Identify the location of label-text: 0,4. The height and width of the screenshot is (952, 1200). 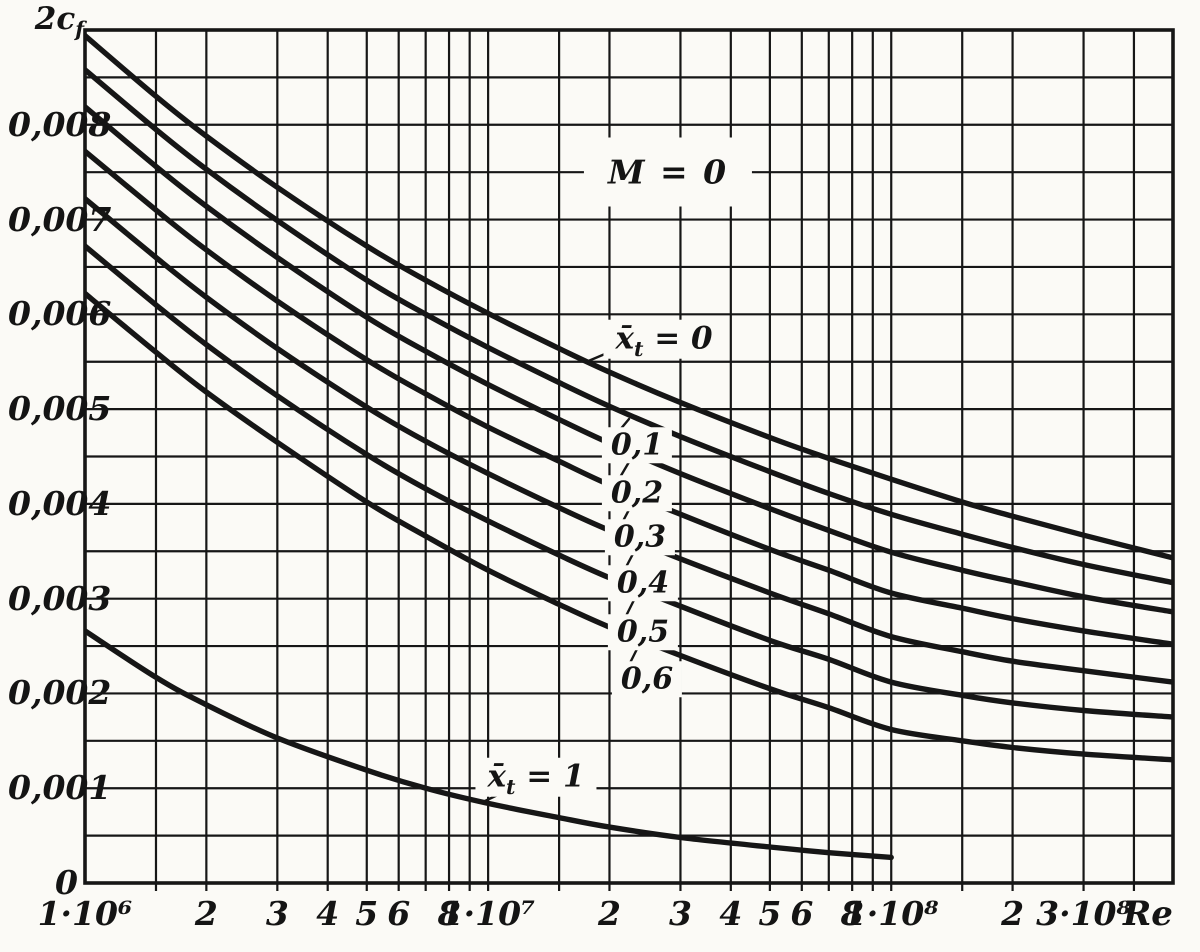
(643, 583).